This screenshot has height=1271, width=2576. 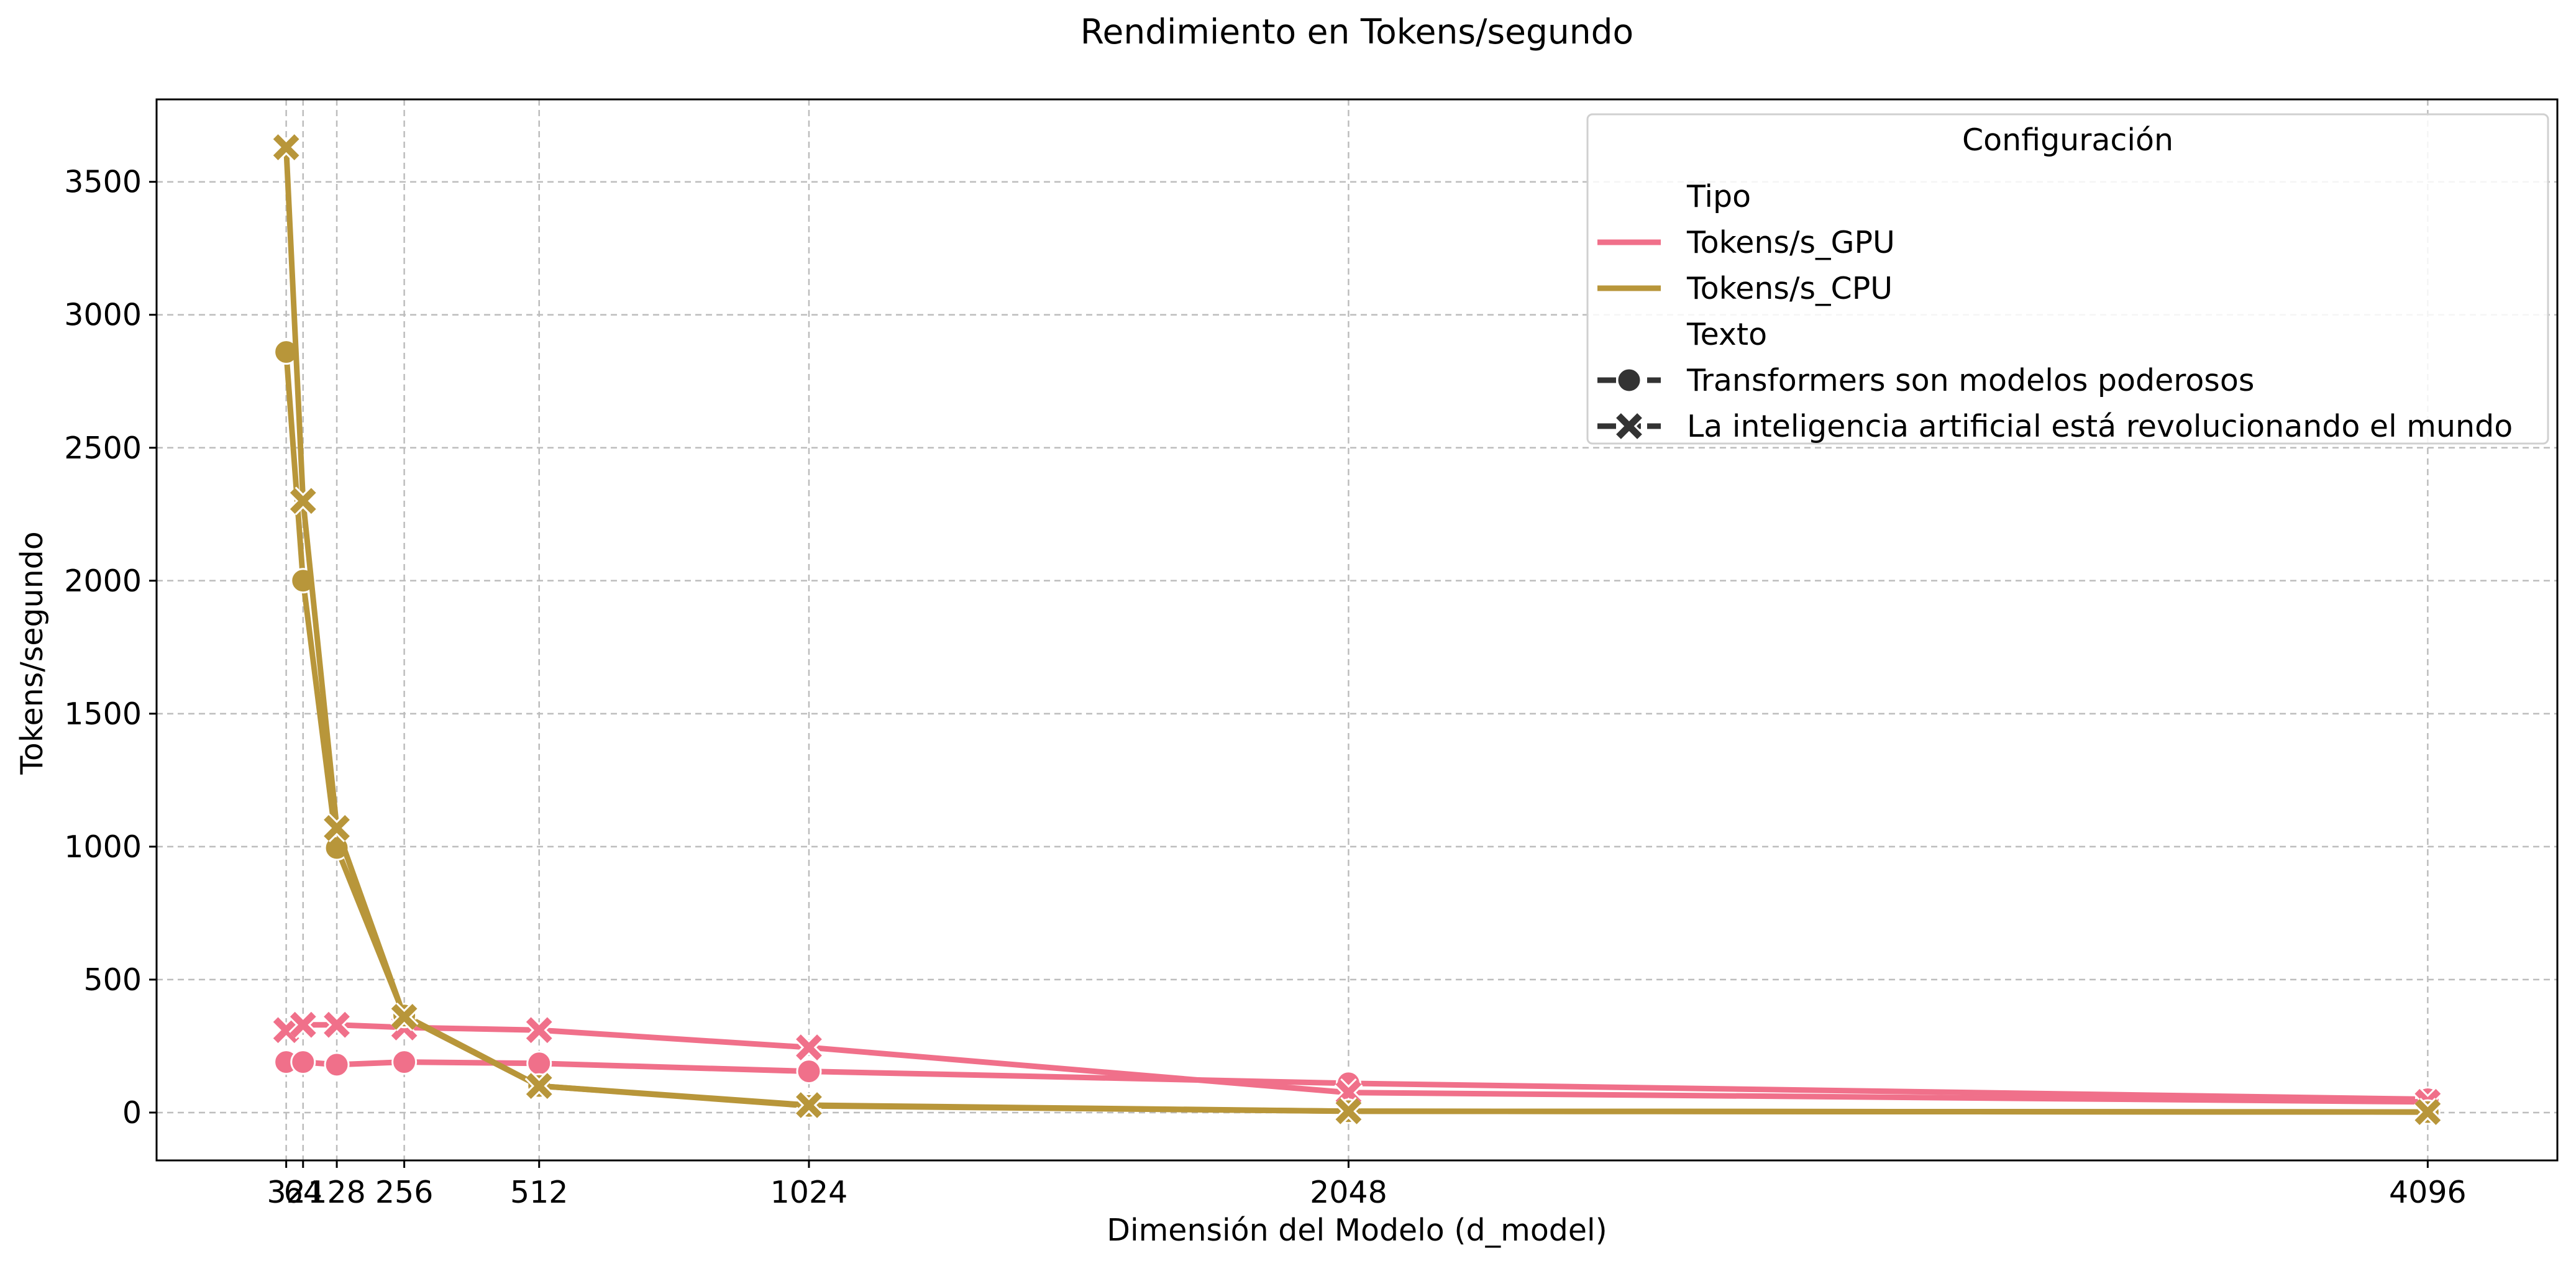 I want to click on y-tick-label: 3500, so click(x=103, y=183).